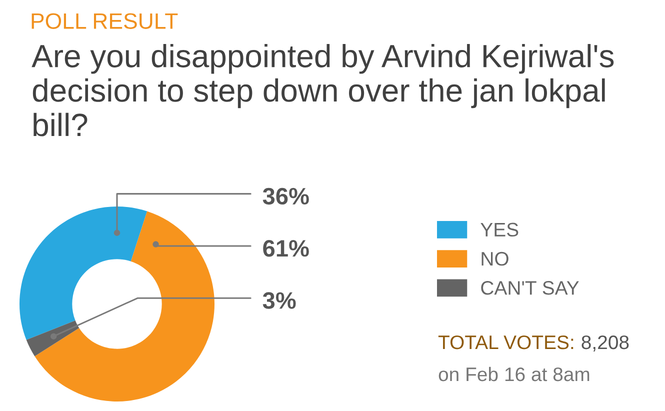 This screenshot has height=411, width=665. I want to click on legend-label: NO, so click(495, 259).